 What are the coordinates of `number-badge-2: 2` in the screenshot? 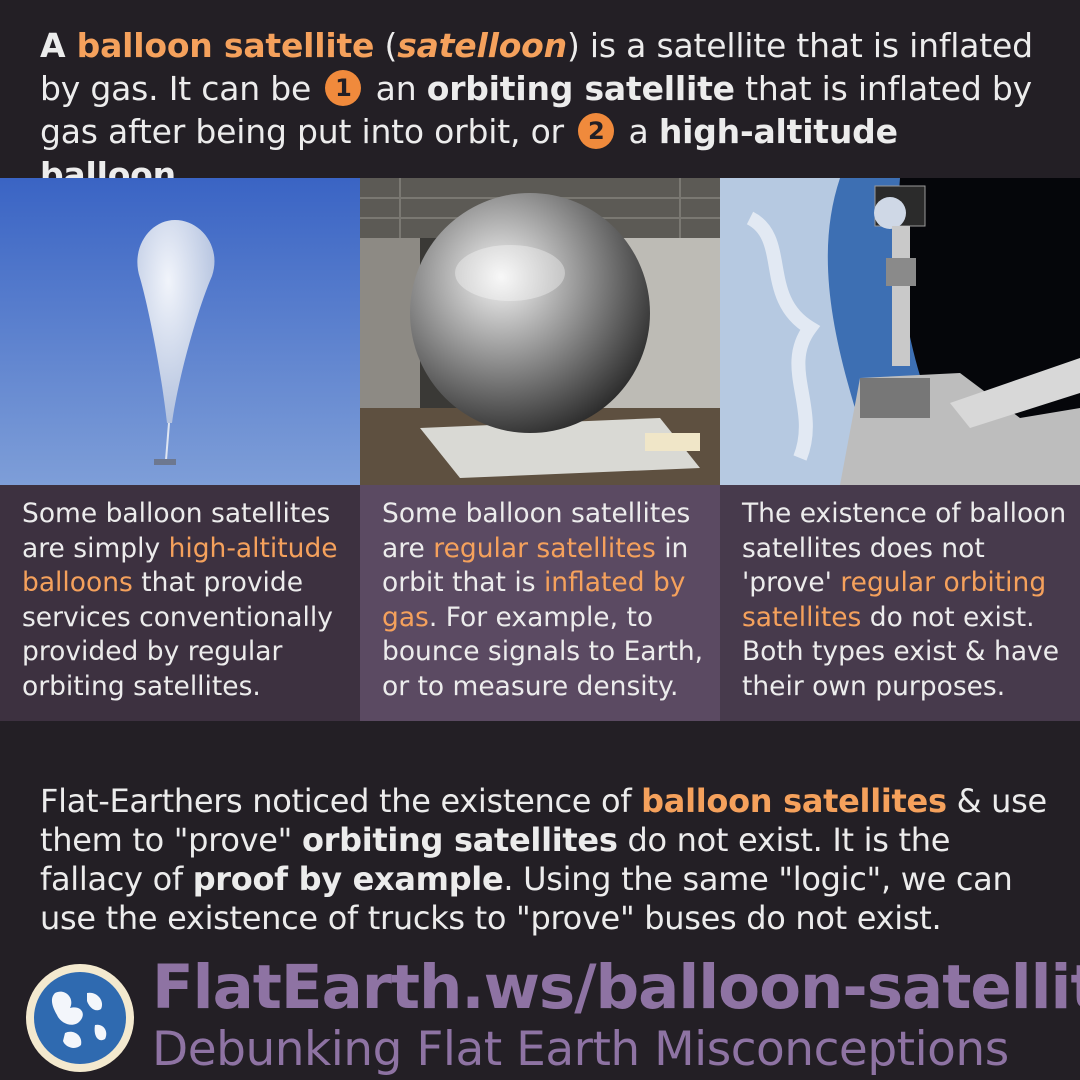 It's located at (596, 131).